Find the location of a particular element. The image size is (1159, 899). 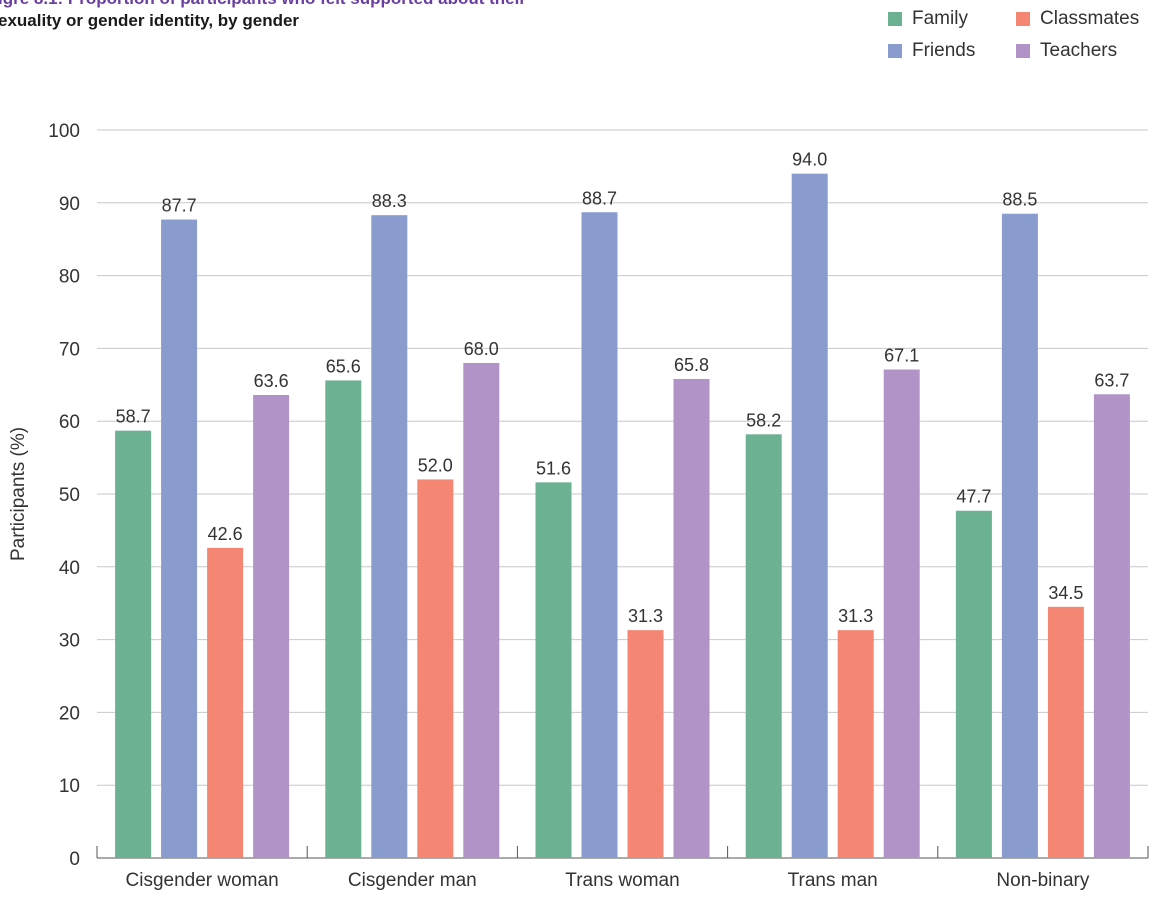

bar-value-label: 58.7 is located at coordinates (133, 417).